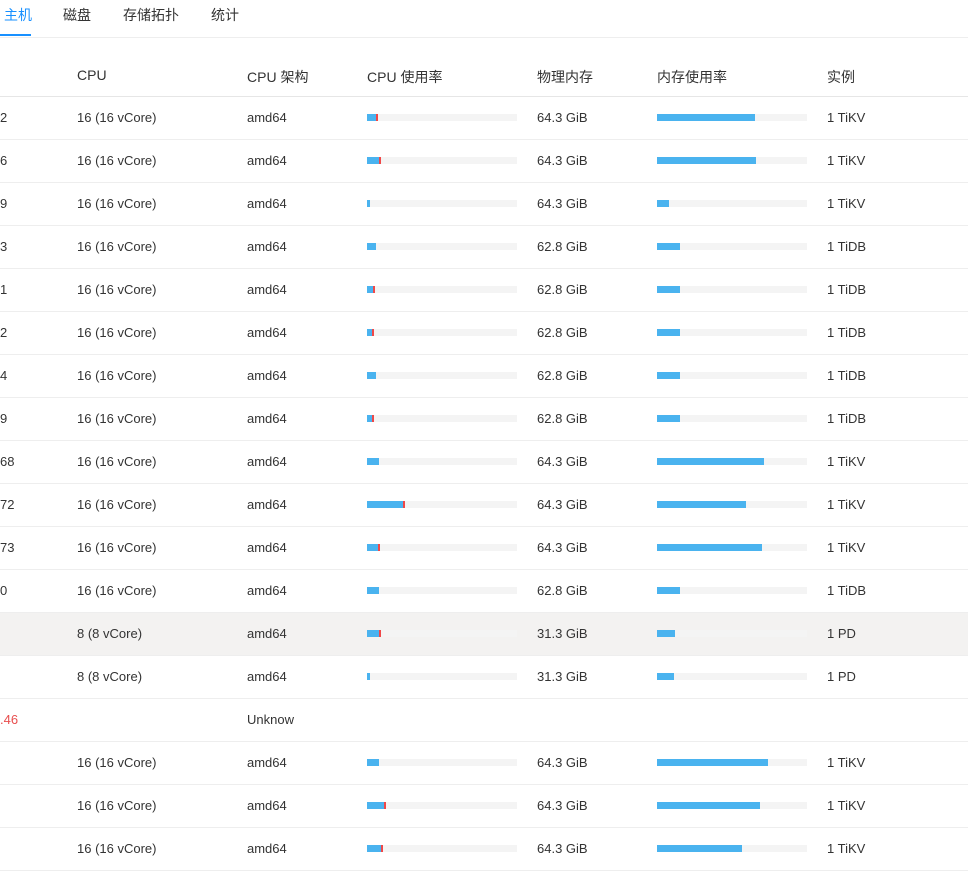 The width and height of the screenshot is (968, 887). I want to click on host-address: 3, so click(4, 246).